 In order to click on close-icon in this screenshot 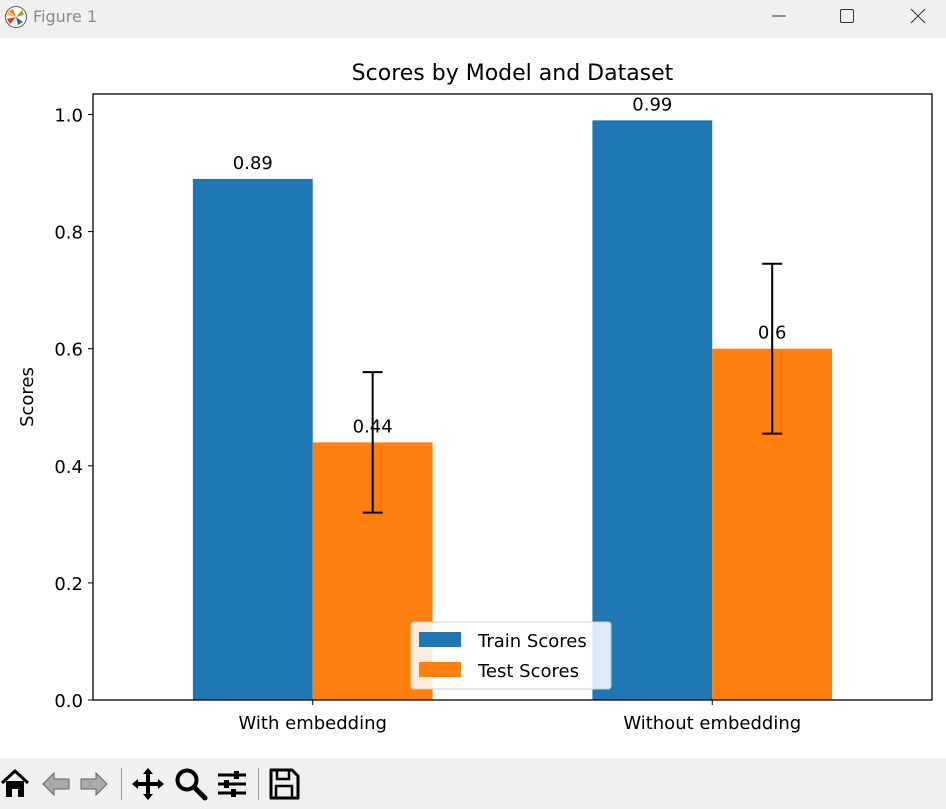, I will do `click(918, 16)`.